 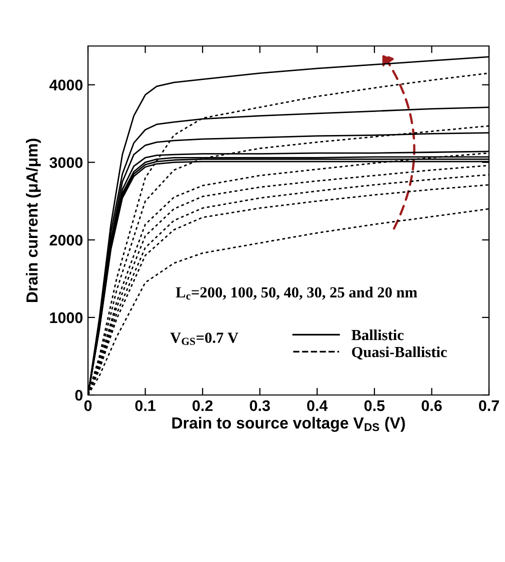 I want to click on y-axis-title: Drain current (μA/μm), so click(x=33, y=220).